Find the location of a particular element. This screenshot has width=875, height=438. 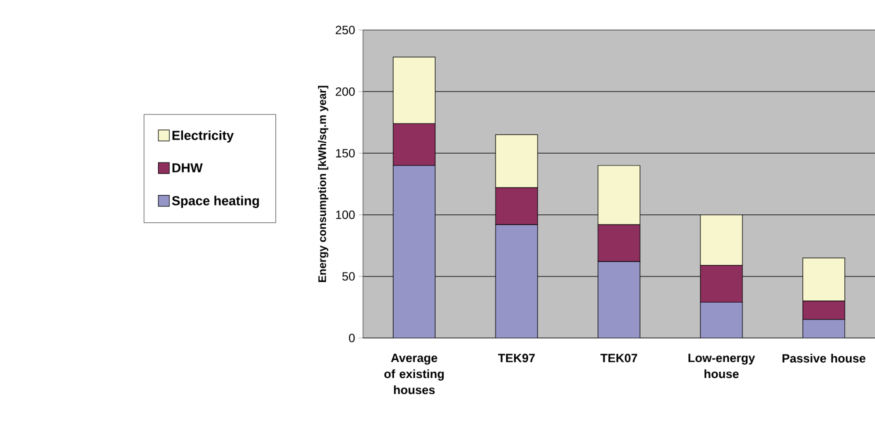

y-tick-label: 50 is located at coordinates (348, 276).